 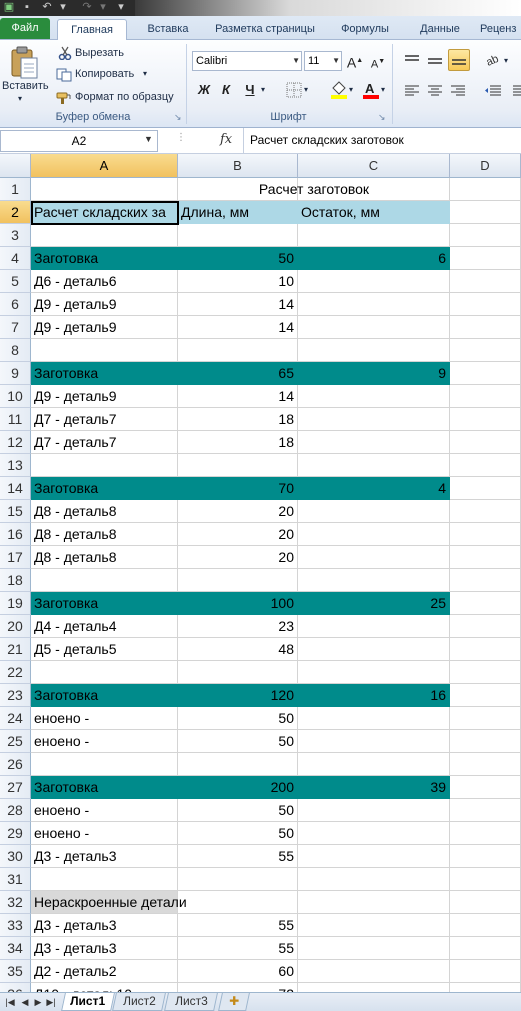 What do you see at coordinates (15, 235) in the screenshot?
I see `row-header: 3` at bounding box center [15, 235].